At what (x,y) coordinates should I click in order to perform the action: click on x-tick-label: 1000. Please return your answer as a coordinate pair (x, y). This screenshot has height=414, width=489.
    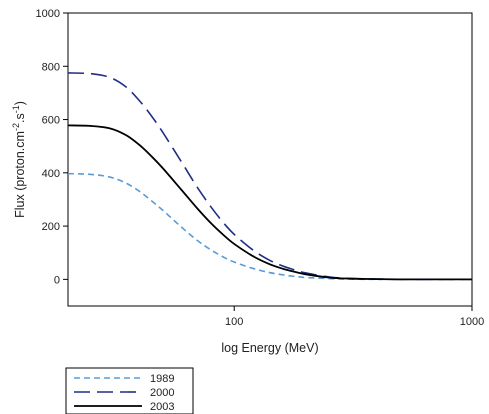
    Looking at the image, I should click on (472, 322).